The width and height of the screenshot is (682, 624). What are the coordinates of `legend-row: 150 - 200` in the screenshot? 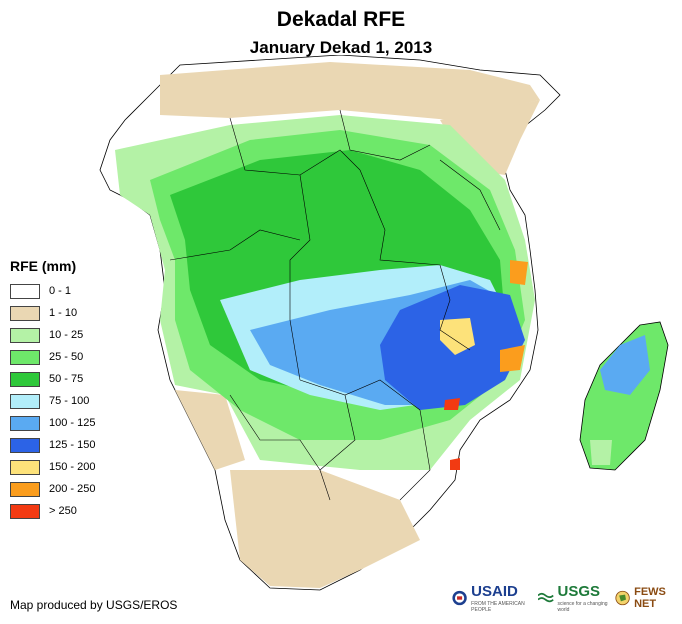 It's located at (65, 467).